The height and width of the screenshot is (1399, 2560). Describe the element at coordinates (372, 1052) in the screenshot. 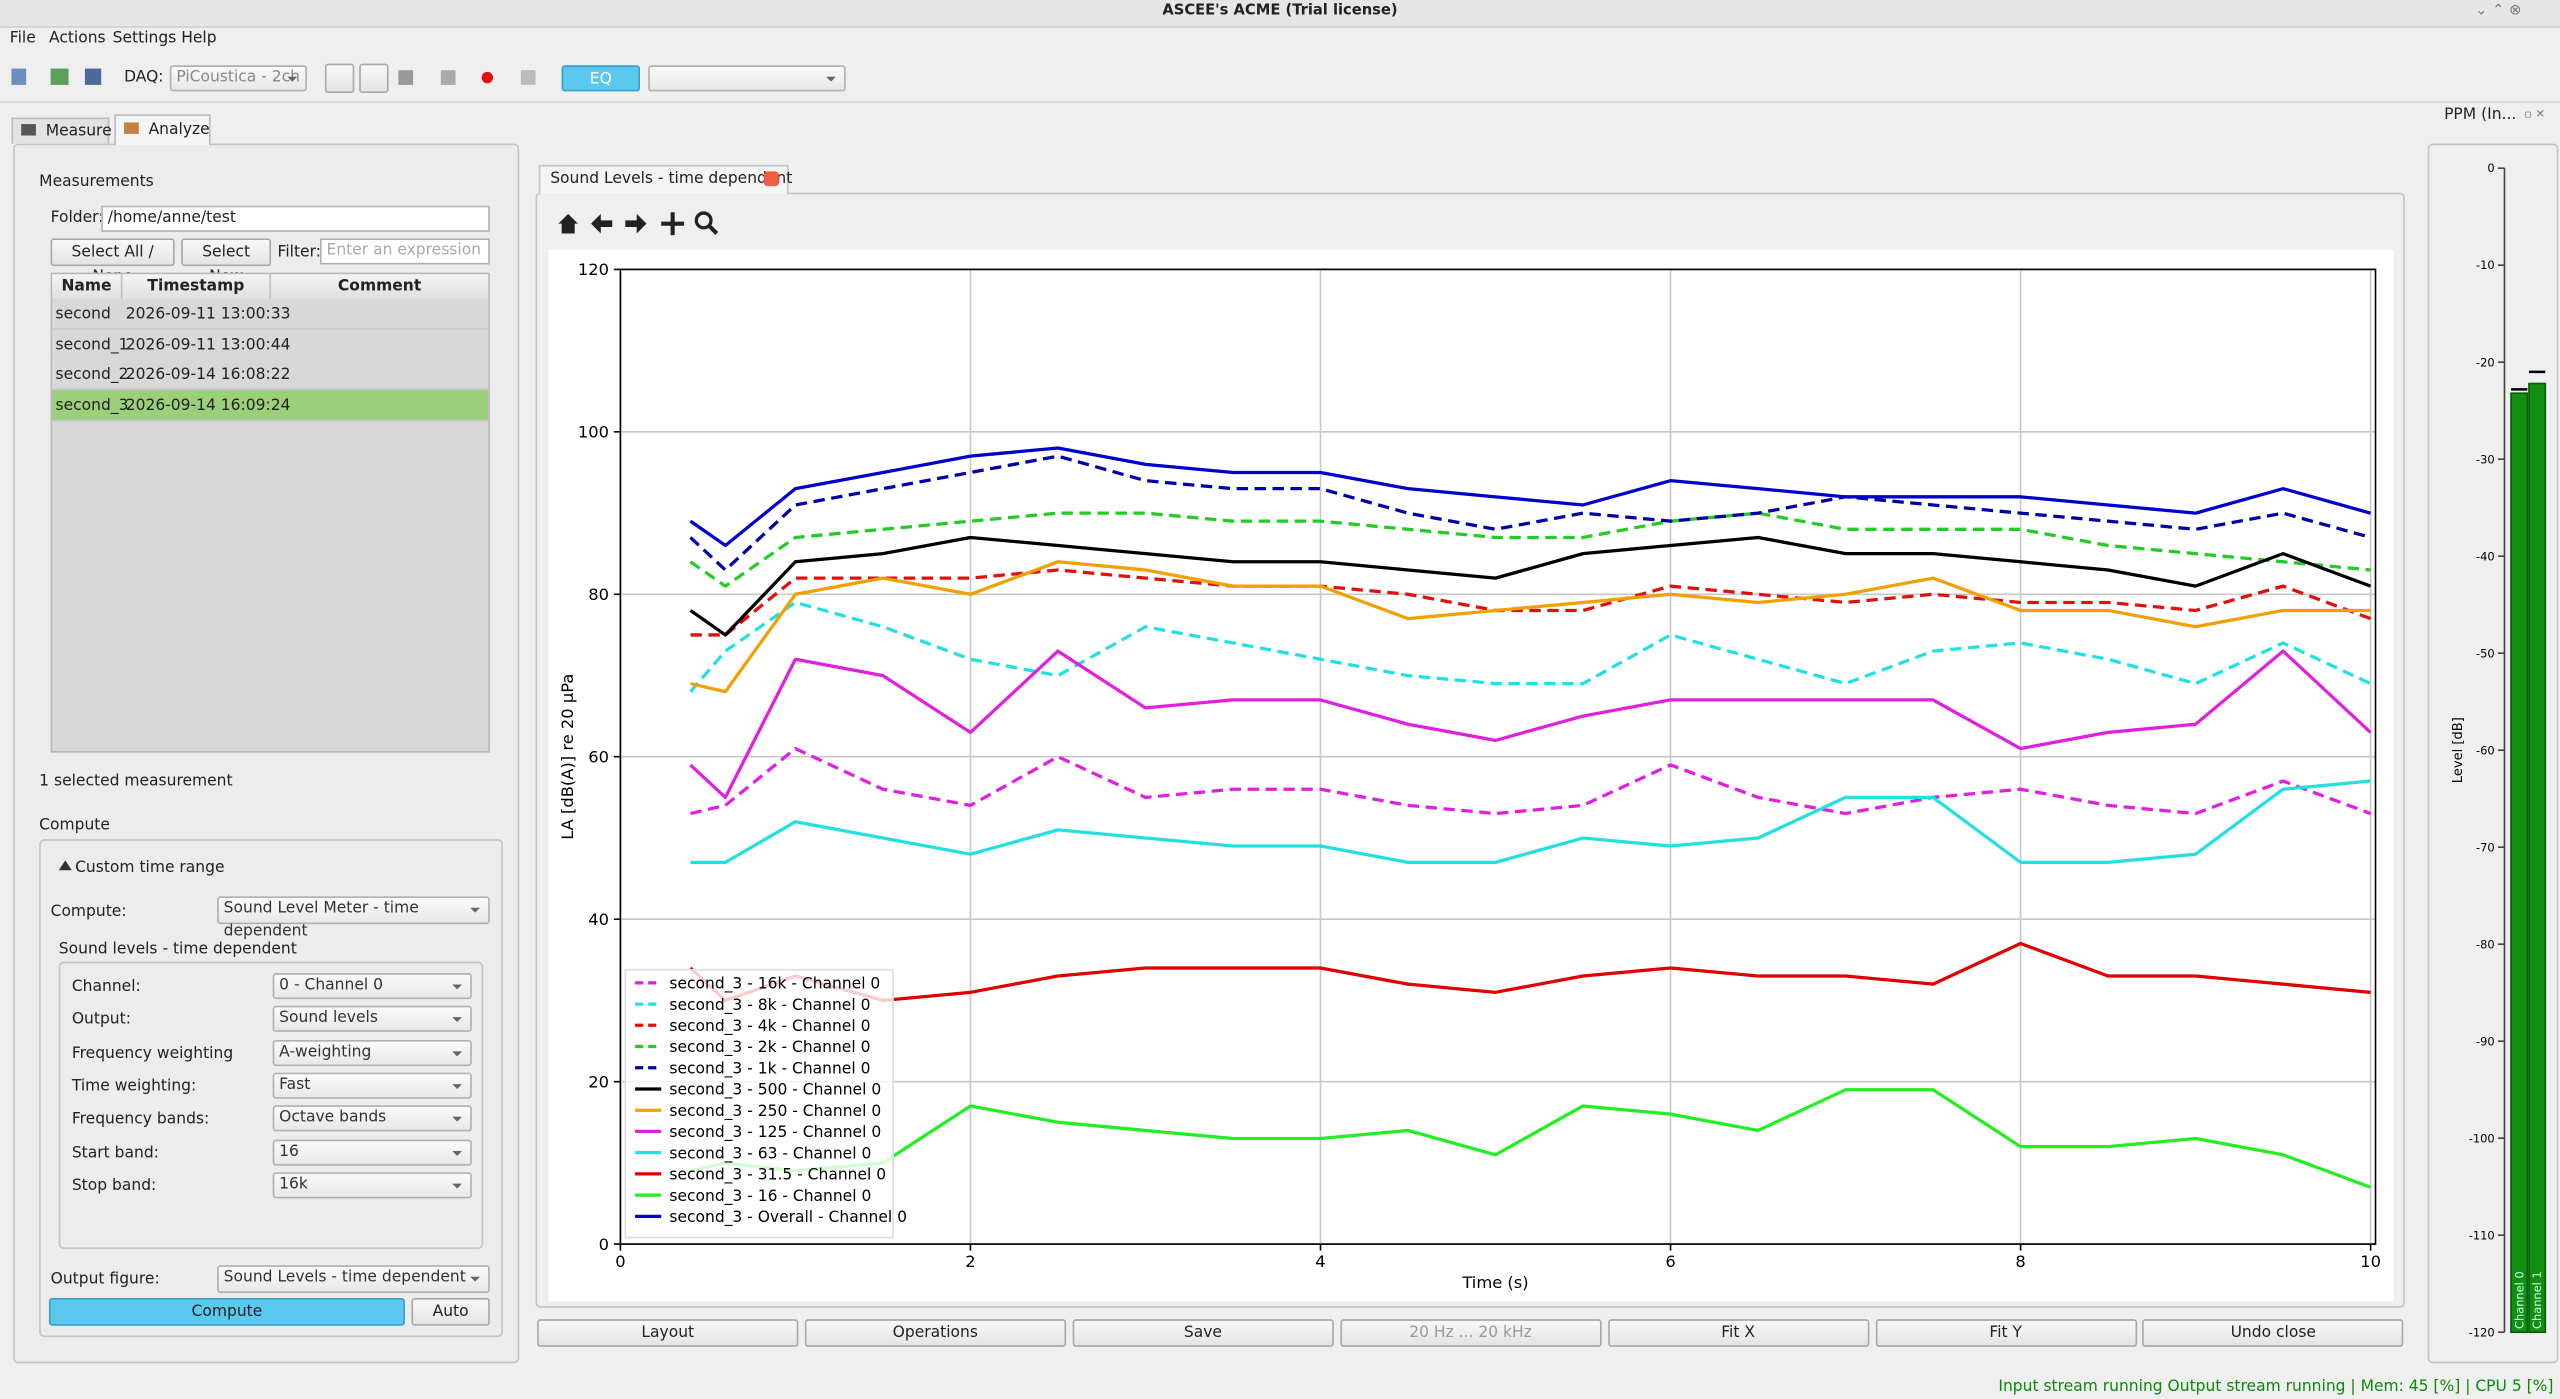

I see `field-combo: A-weighting` at that location.